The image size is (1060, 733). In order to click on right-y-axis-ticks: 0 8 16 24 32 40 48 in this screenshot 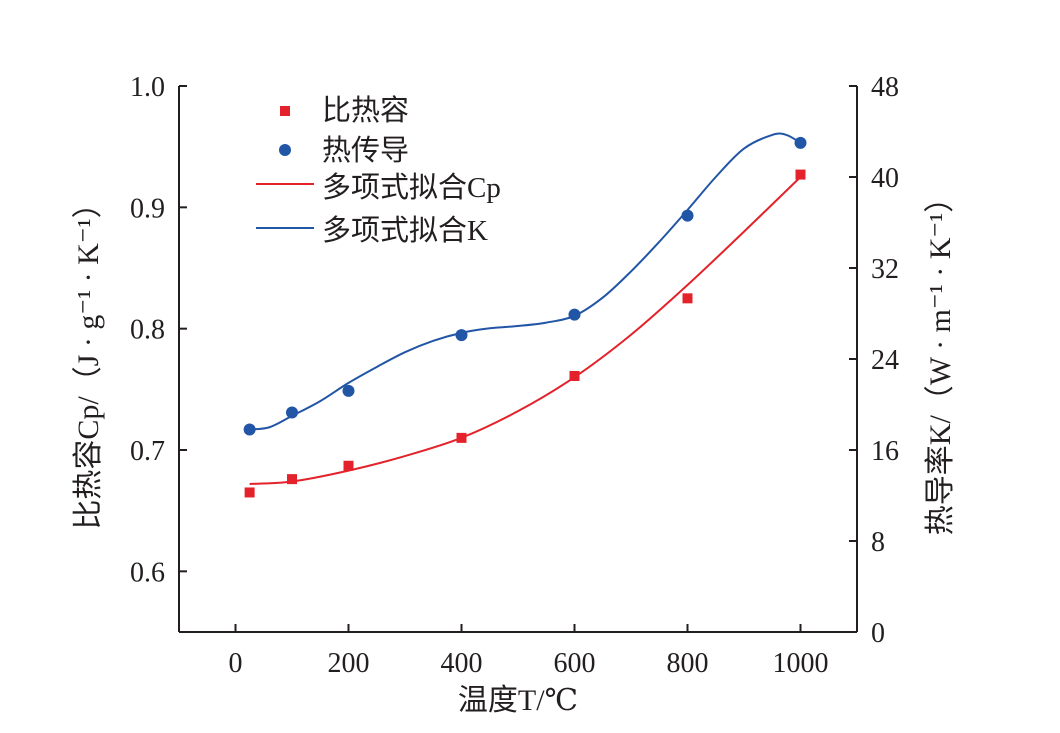, I will do `click(874, 360)`.